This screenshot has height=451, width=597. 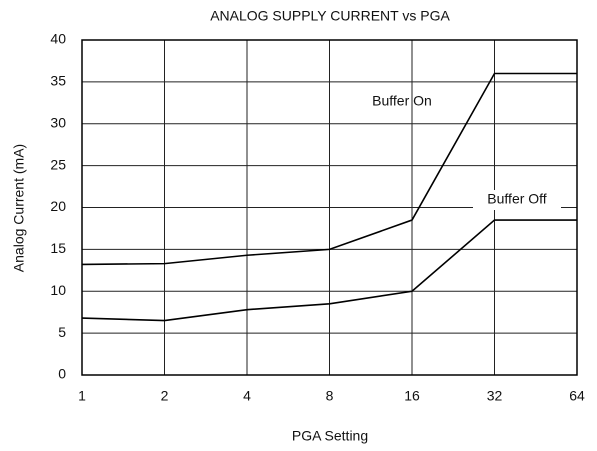 What do you see at coordinates (58, 122) in the screenshot?
I see `y-tick-label: 30` at bounding box center [58, 122].